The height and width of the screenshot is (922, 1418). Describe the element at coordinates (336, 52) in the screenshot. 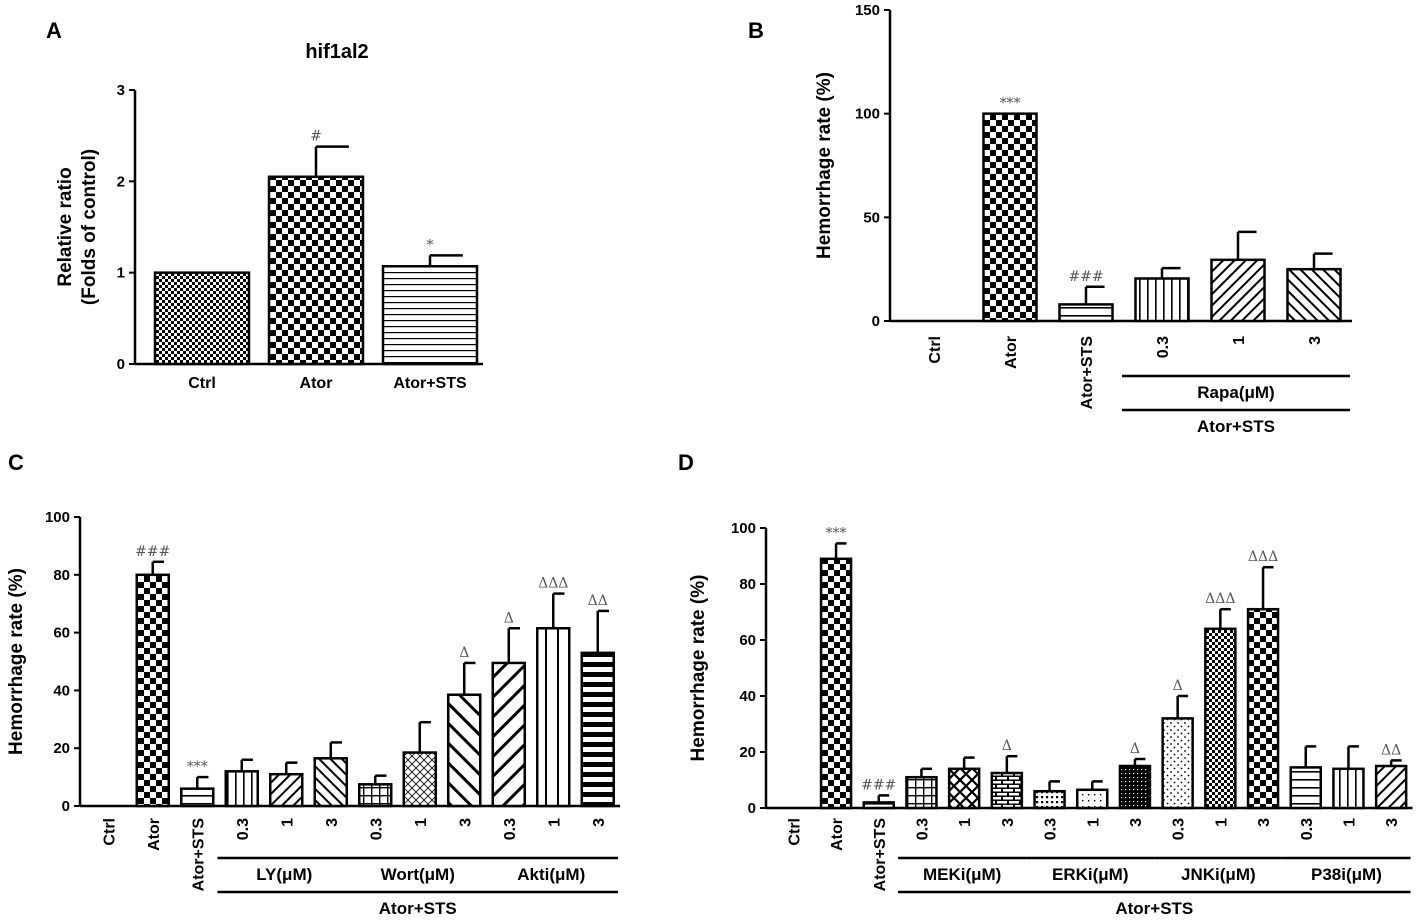

I see `chart-title: hif1al2` at that location.